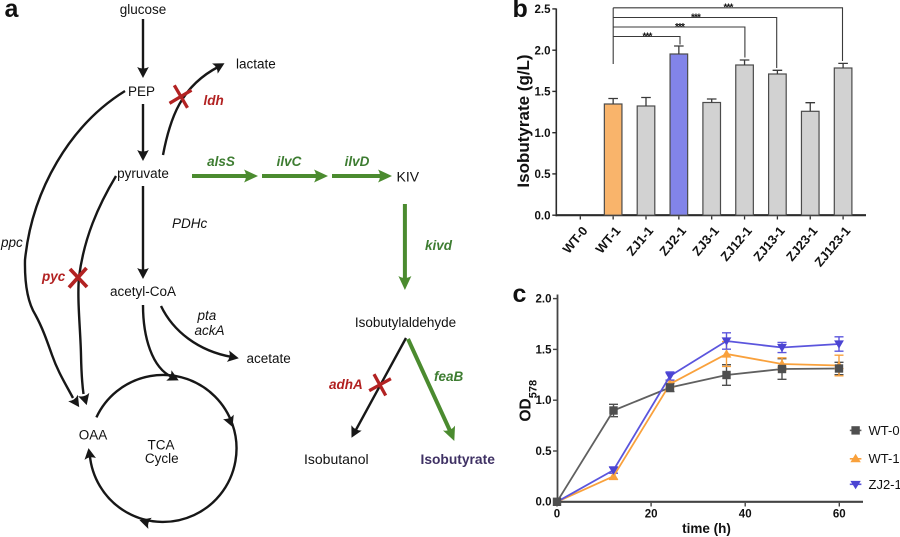 The height and width of the screenshot is (537, 900). What do you see at coordinates (543, 10) in the screenshot?
I see `svg-text: 2.5` at bounding box center [543, 10].